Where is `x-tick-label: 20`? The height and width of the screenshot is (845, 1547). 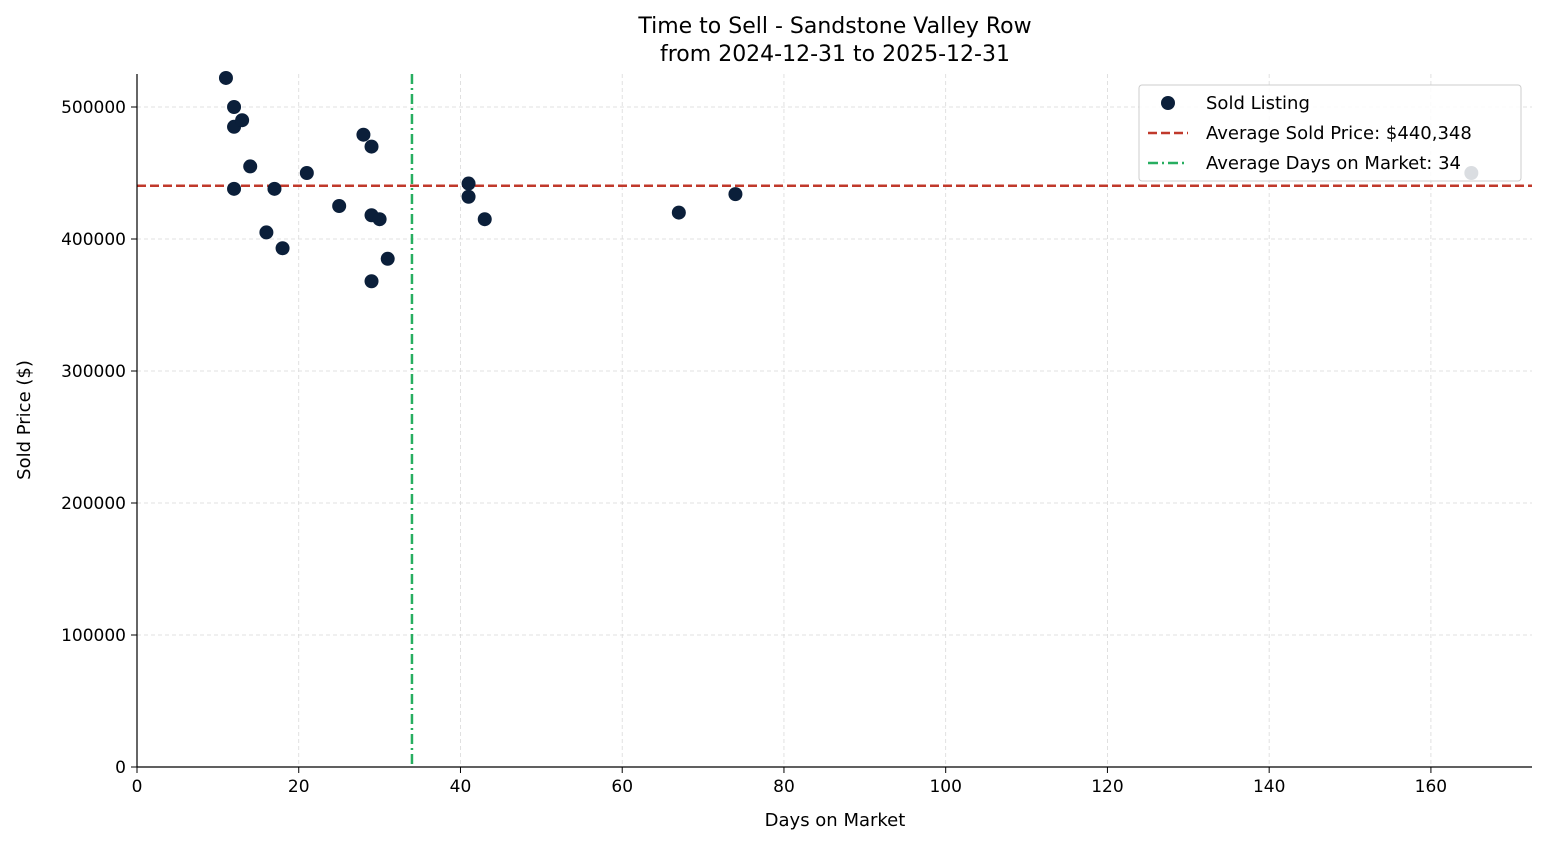
x-tick-label: 20 is located at coordinates (299, 787).